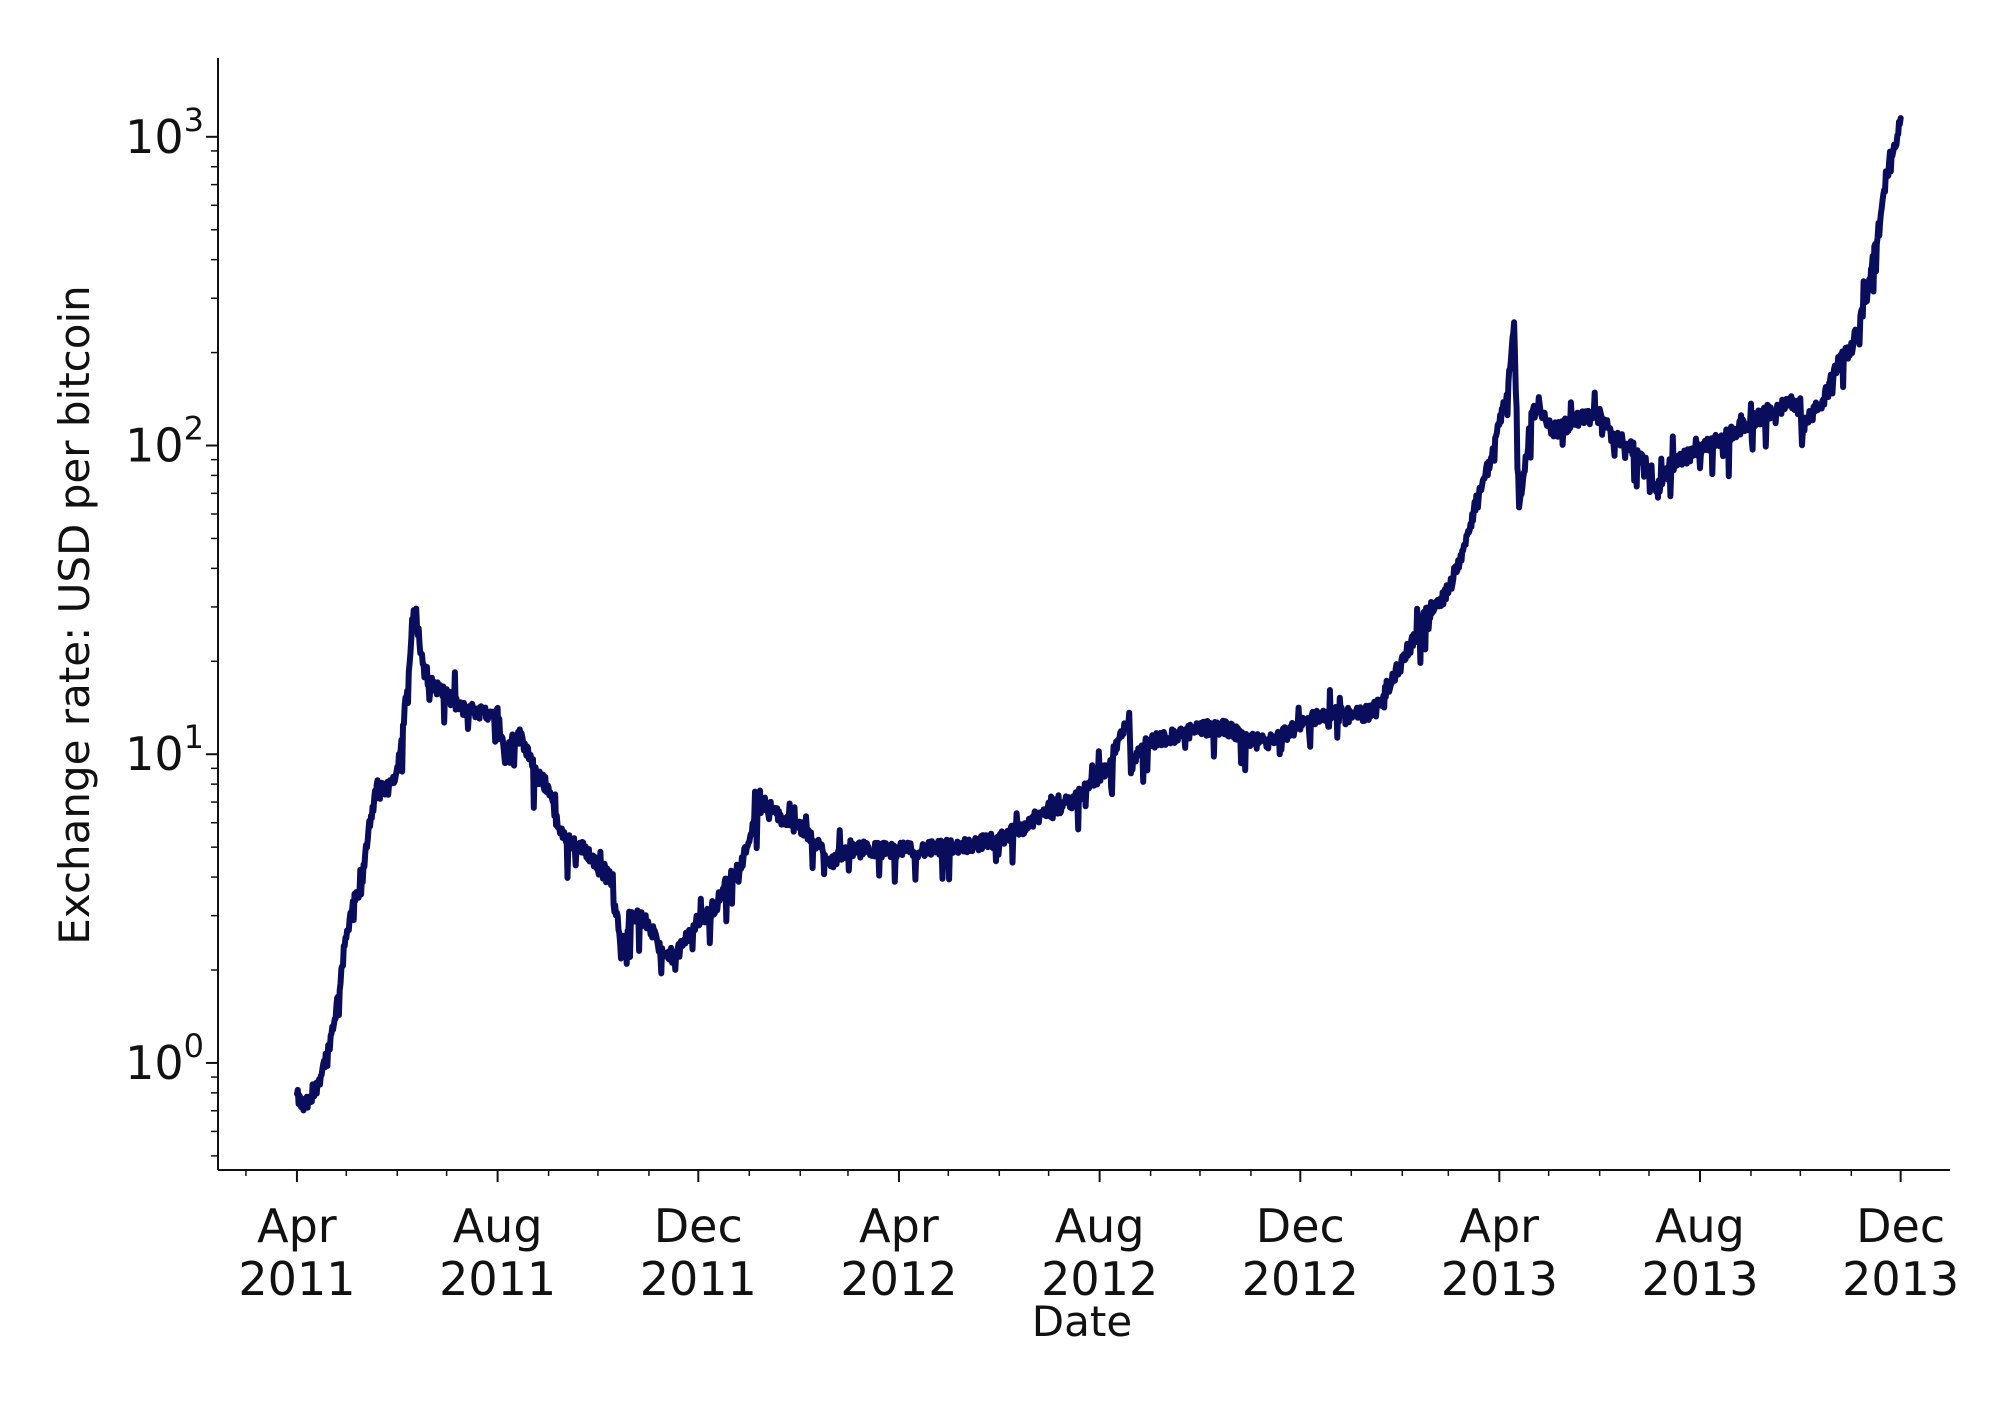  What do you see at coordinates (194, 737) in the screenshot?
I see `y-tick-exponent: 1` at bounding box center [194, 737].